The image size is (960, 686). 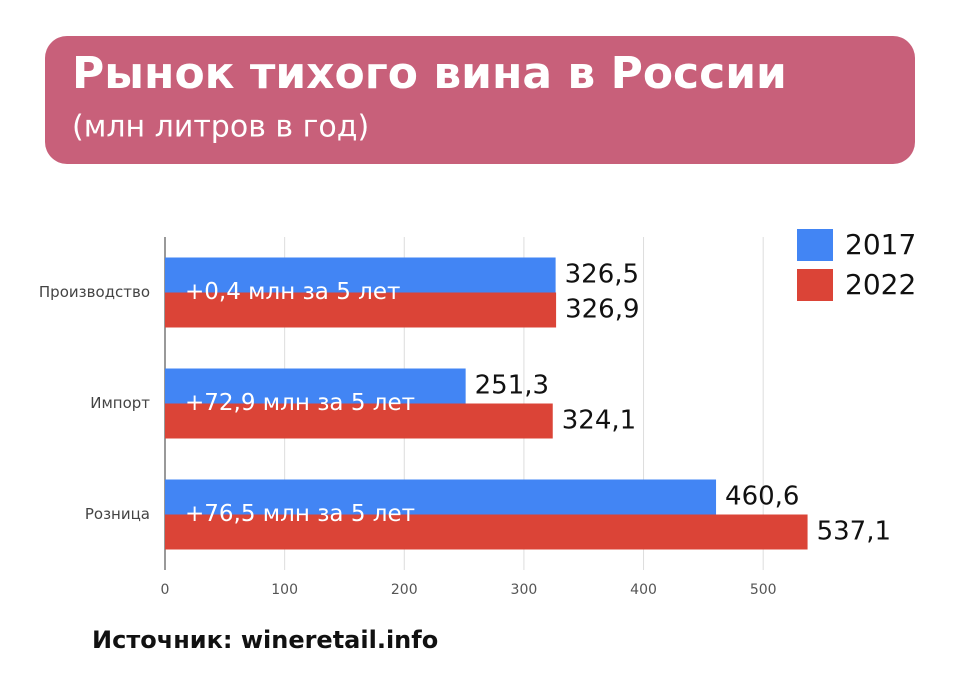 What do you see at coordinates (762, 497) in the screenshot?
I see `data-label: 460,6` at bounding box center [762, 497].